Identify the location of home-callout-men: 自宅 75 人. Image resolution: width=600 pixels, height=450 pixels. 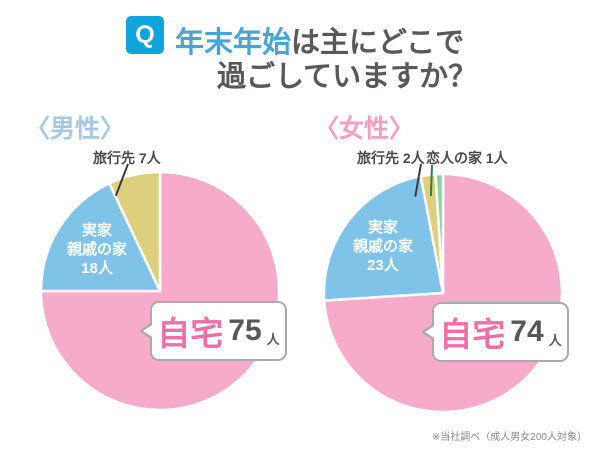
(213, 331).